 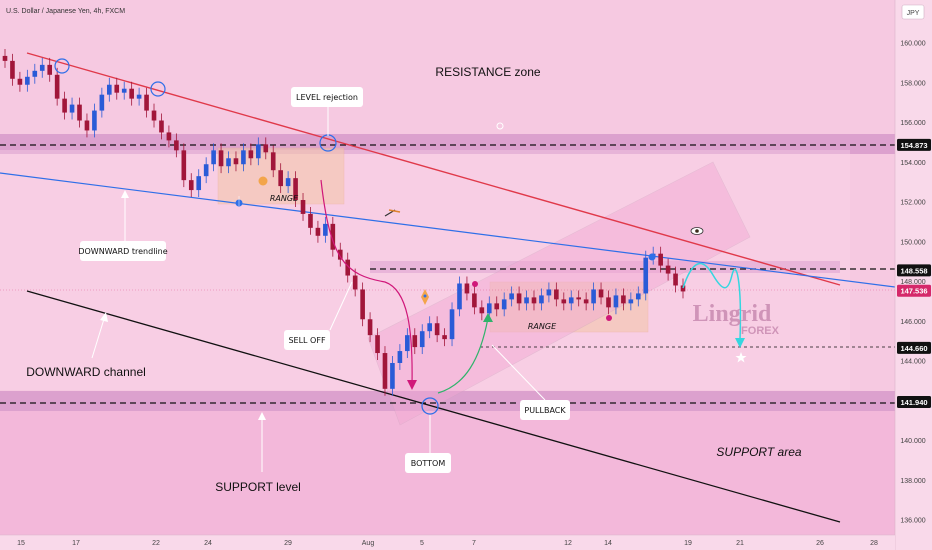 I want to click on pickaxe-icon, so click(x=392, y=213).